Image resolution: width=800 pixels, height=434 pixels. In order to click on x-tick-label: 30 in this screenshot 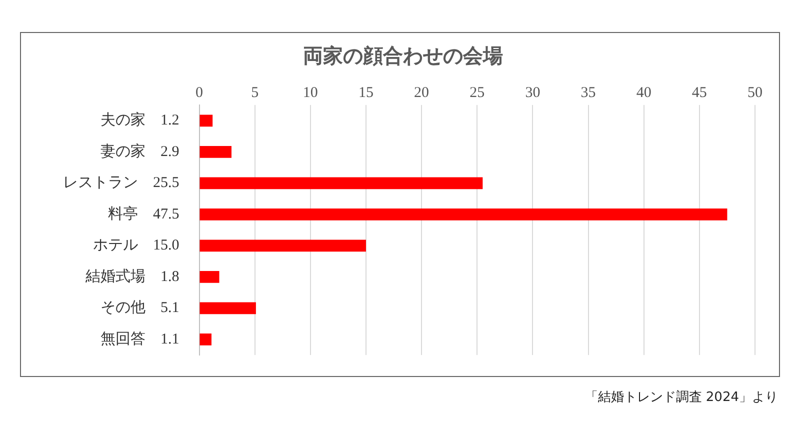, I will do `click(532, 92)`.